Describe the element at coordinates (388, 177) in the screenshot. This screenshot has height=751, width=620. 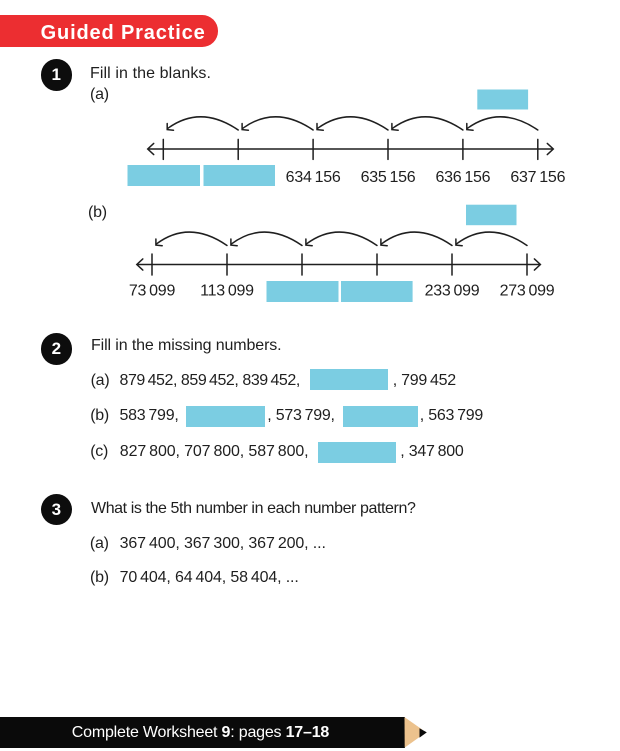
I see `svg-text: 635 156` at that location.